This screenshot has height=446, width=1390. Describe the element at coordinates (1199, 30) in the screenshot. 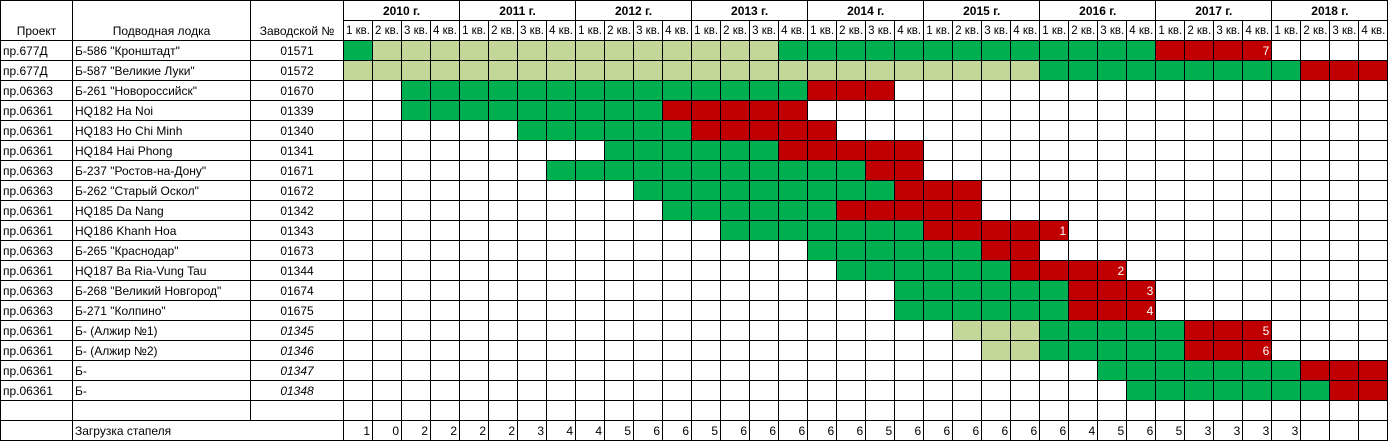

I see `quarter-header: 2 кв.` at that location.